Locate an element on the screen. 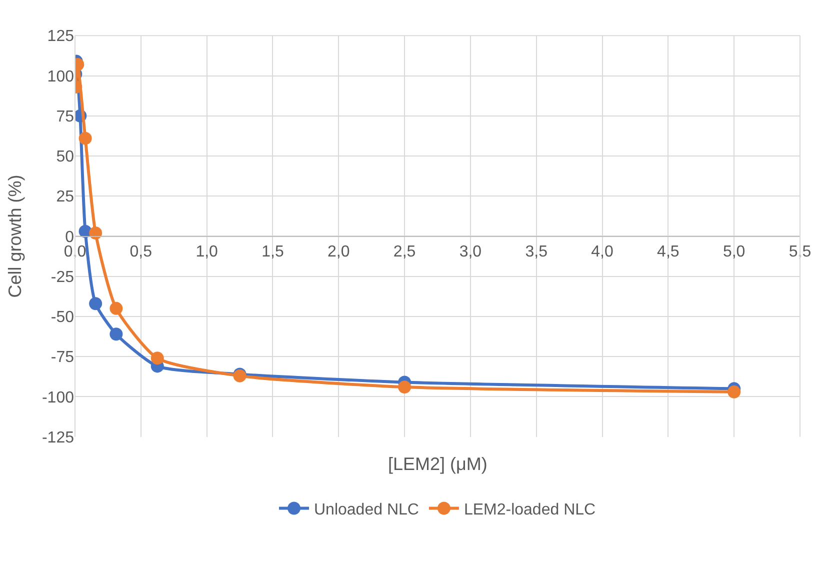 Image resolution: width=830 pixels, height=563 pixels. y-tick-label: -100 is located at coordinates (58, 397).